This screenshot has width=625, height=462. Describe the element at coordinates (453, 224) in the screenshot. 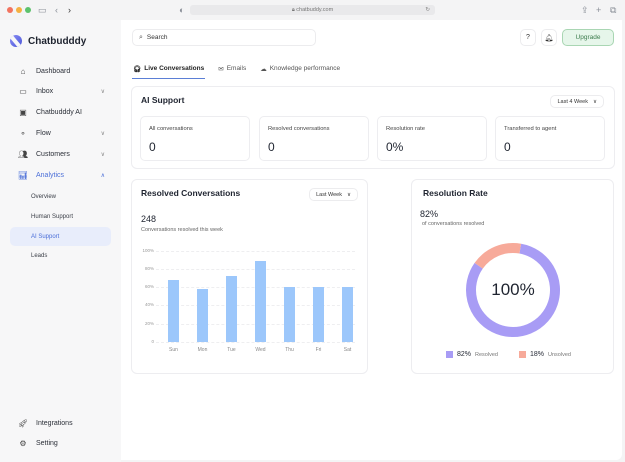

I see `resolution-rate-subtitle: of conversations resolved` at that location.